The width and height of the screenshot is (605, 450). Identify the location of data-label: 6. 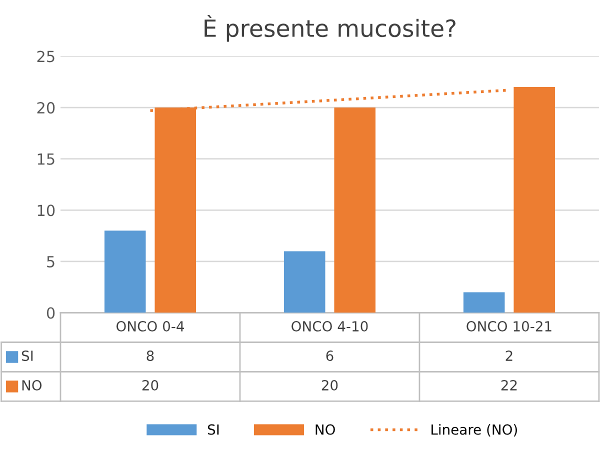
(330, 356).